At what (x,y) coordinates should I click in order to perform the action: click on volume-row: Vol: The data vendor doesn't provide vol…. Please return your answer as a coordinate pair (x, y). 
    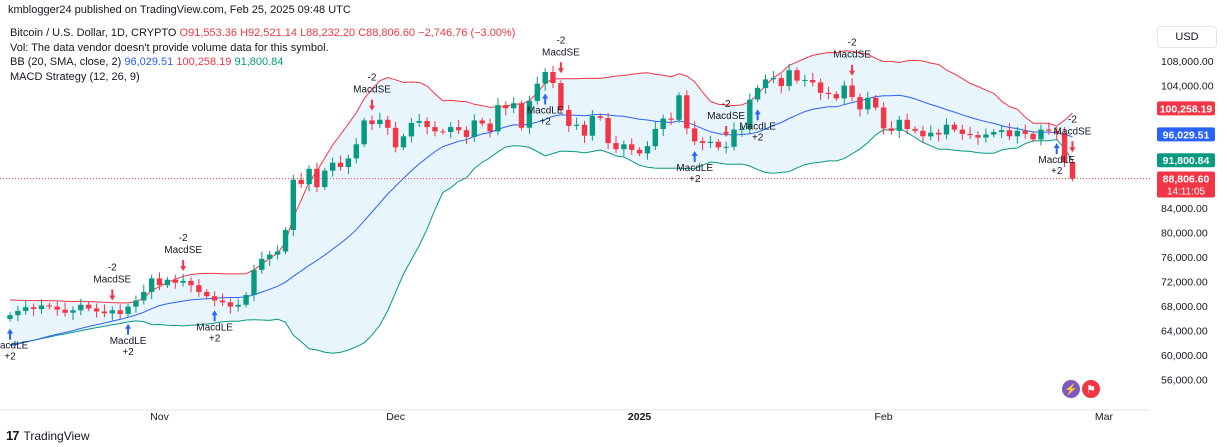
    Looking at the image, I should click on (169, 47).